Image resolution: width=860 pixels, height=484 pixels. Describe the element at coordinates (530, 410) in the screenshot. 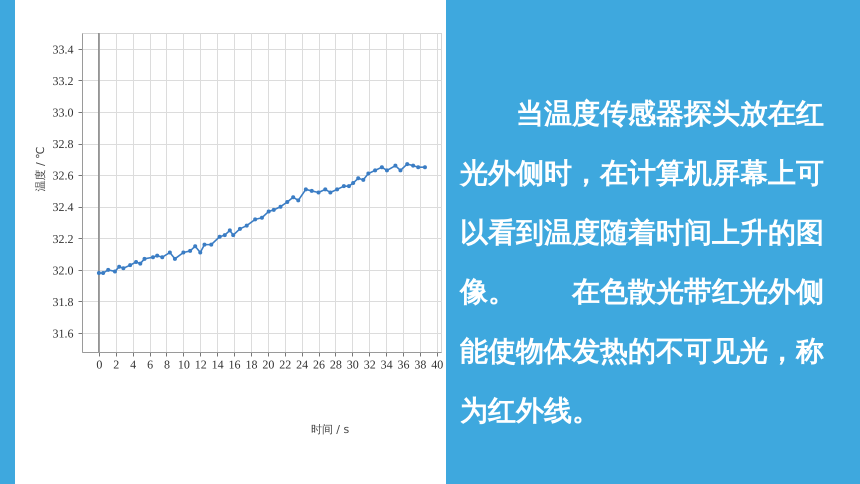

I see `text: 为红外线。` at that location.